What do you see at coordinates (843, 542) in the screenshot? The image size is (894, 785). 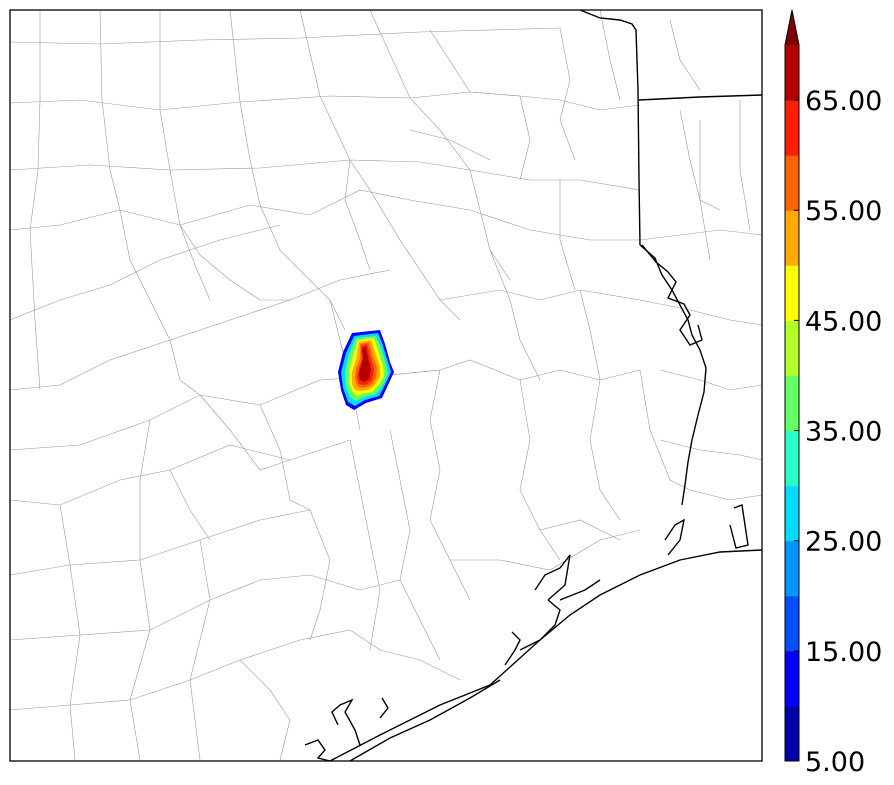 I see `colorbar-tick-label: 25.00` at bounding box center [843, 542].